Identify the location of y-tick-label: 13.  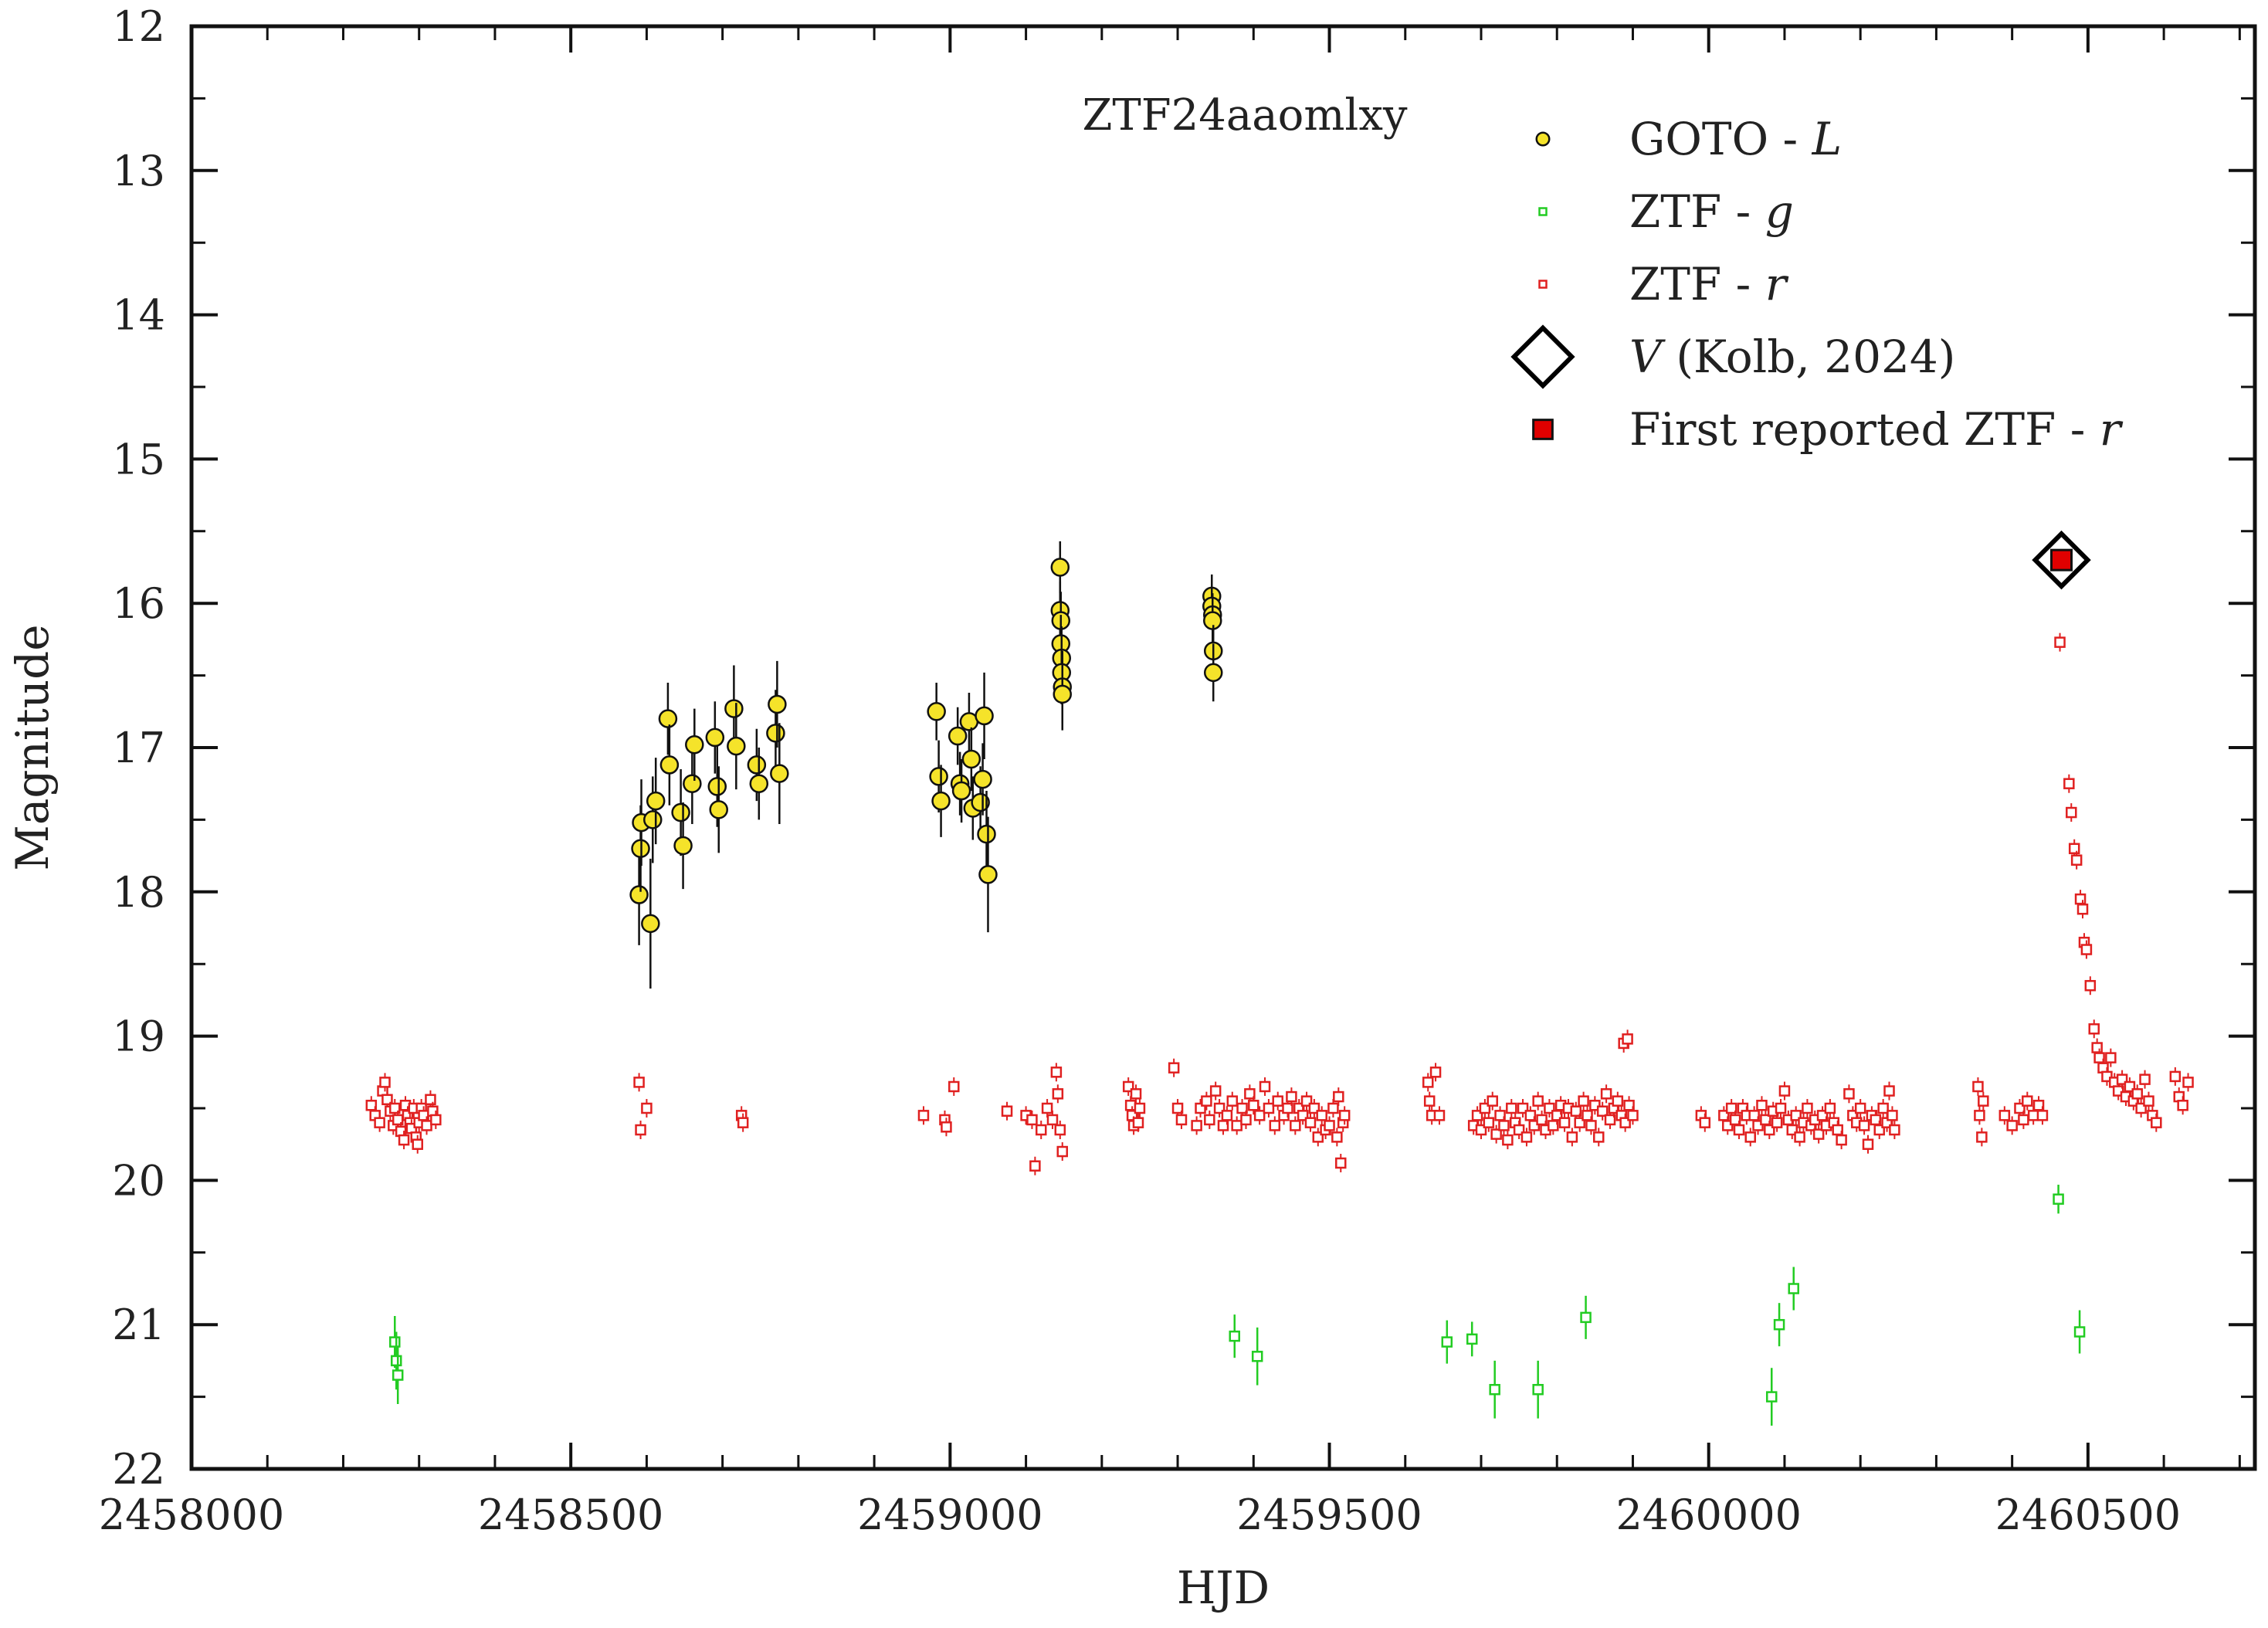
(138, 171).